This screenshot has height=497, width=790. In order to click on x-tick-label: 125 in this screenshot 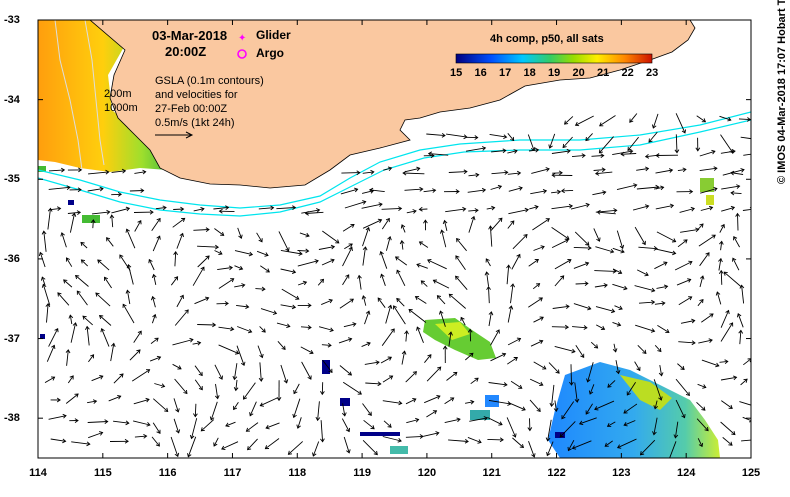, I will do `click(751, 473)`.